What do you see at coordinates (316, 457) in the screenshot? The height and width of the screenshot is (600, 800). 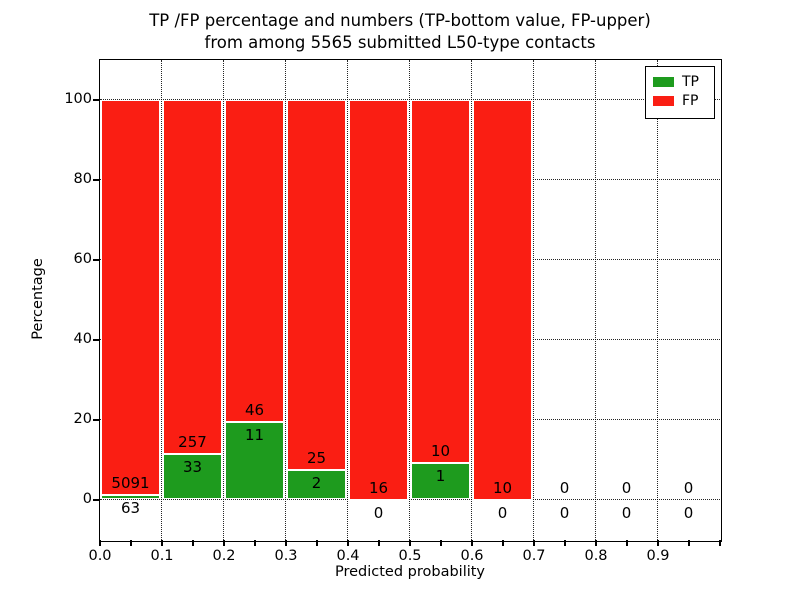 I see `annotation-fp-bin3: 25` at bounding box center [316, 457].